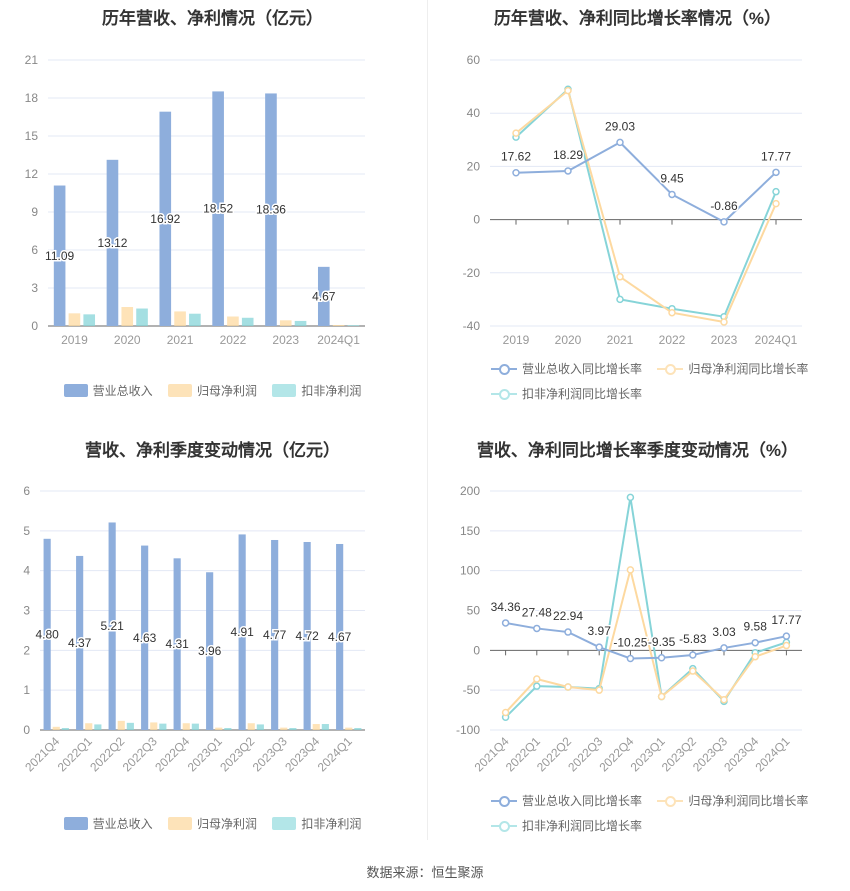 The width and height of the screenshot is (850, 891). What do you see at coordinates (112, 243) in the screenshot?
I see `data-label: 13.12` at bounding box center [112, 243].